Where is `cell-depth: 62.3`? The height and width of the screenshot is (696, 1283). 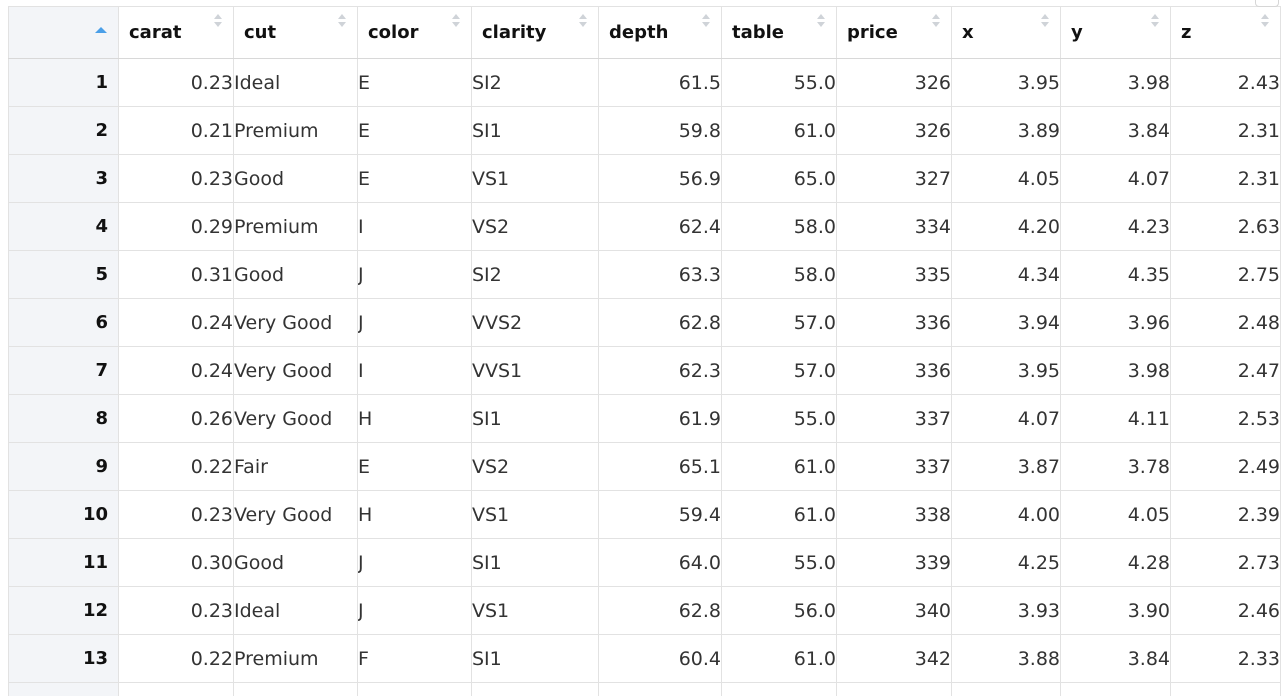 cell-depth: 62.3 is located at coordinates (660, 370).